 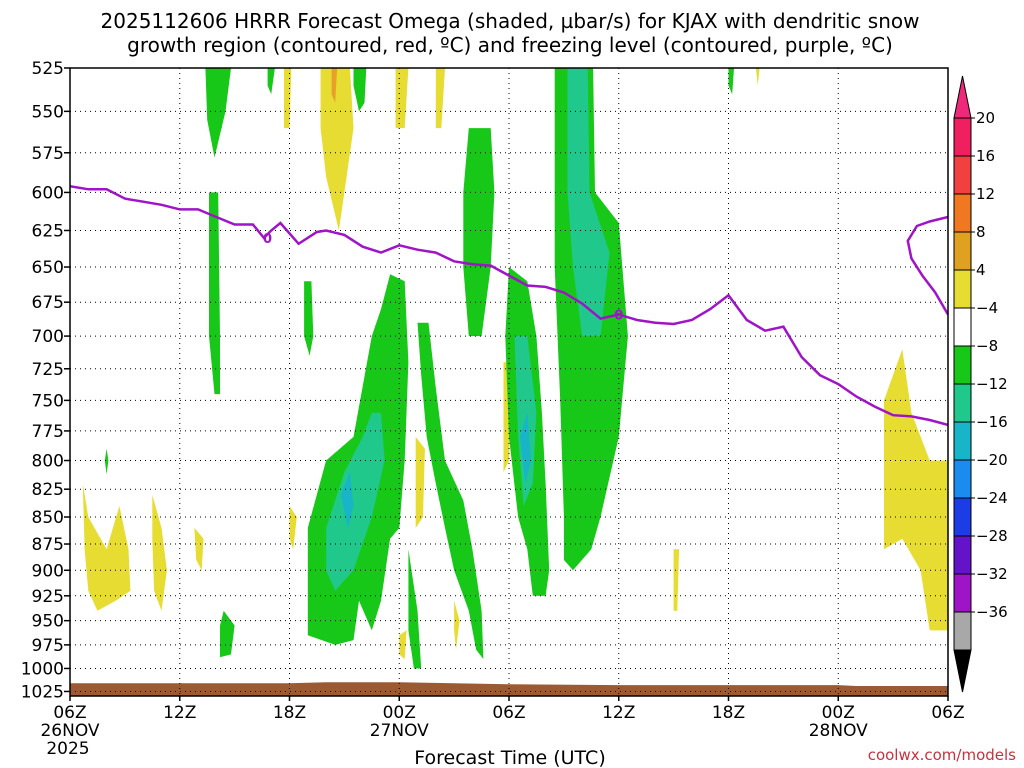 What do you see at coordinates (48, 193) in the screenshot?
I see `y-tick-label: 600` at bounding box center [48, 193].